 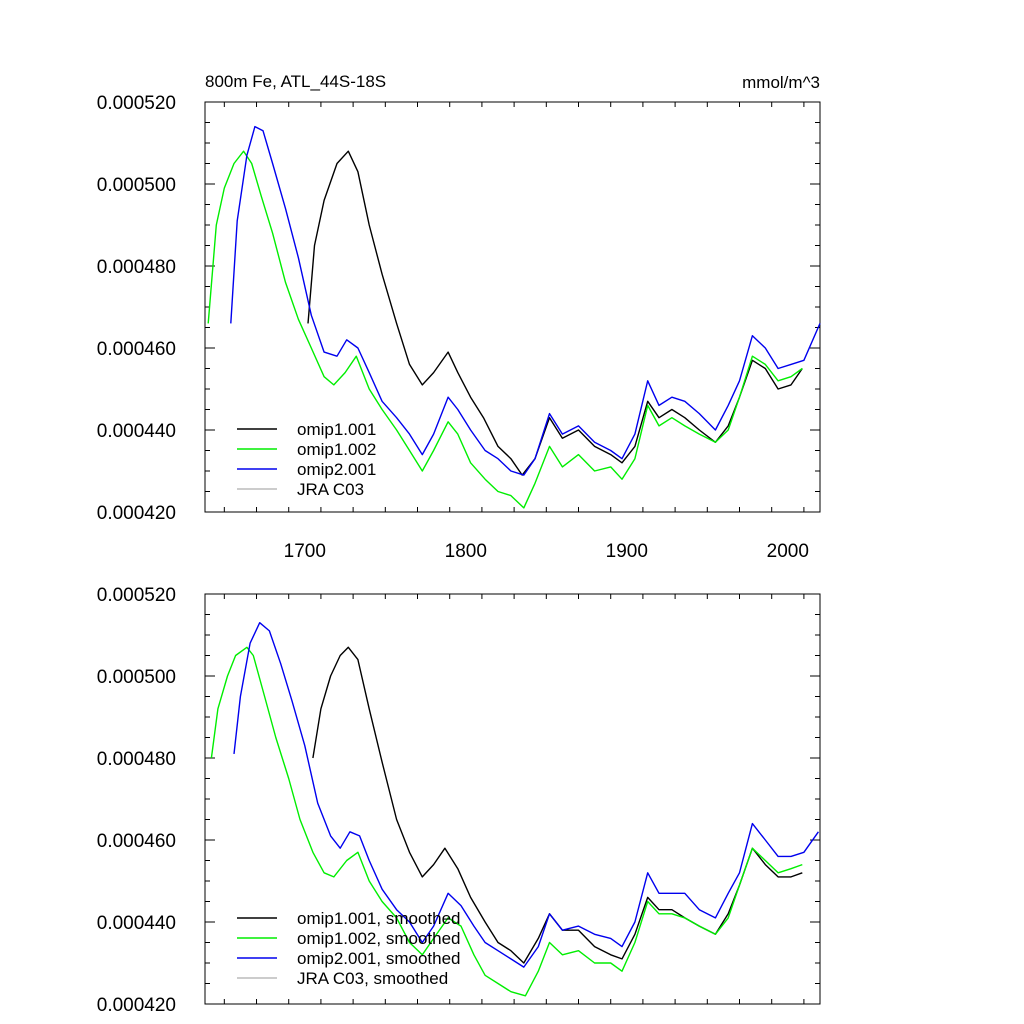 What do you see at coordinates (546, 551) in the screenshot?
I see `x-axis-labels: 1700 1800 1900 2000` at bounding box center [546, 551].